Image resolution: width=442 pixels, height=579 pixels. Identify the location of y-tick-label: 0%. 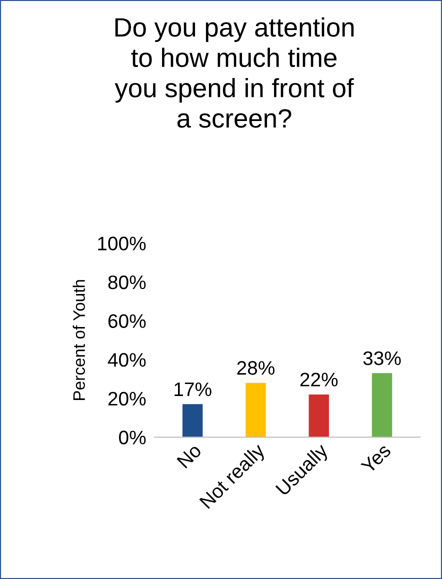
(132, 437).